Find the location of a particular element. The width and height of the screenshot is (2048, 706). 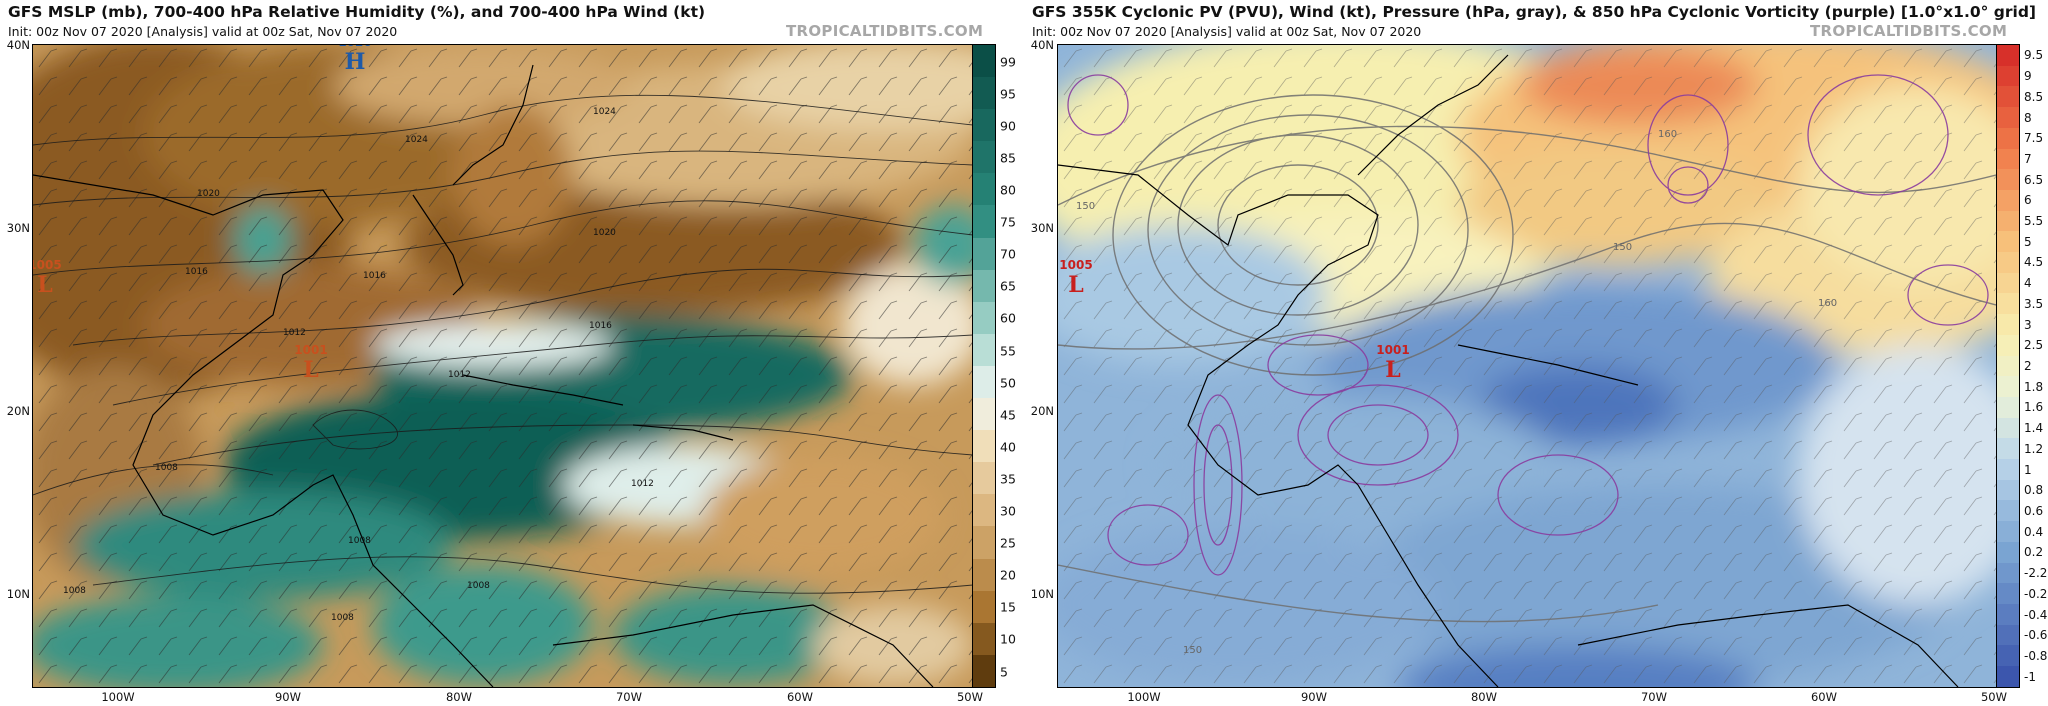

colorbar-tick: 1.2 is located at coordinates (2034, 448).